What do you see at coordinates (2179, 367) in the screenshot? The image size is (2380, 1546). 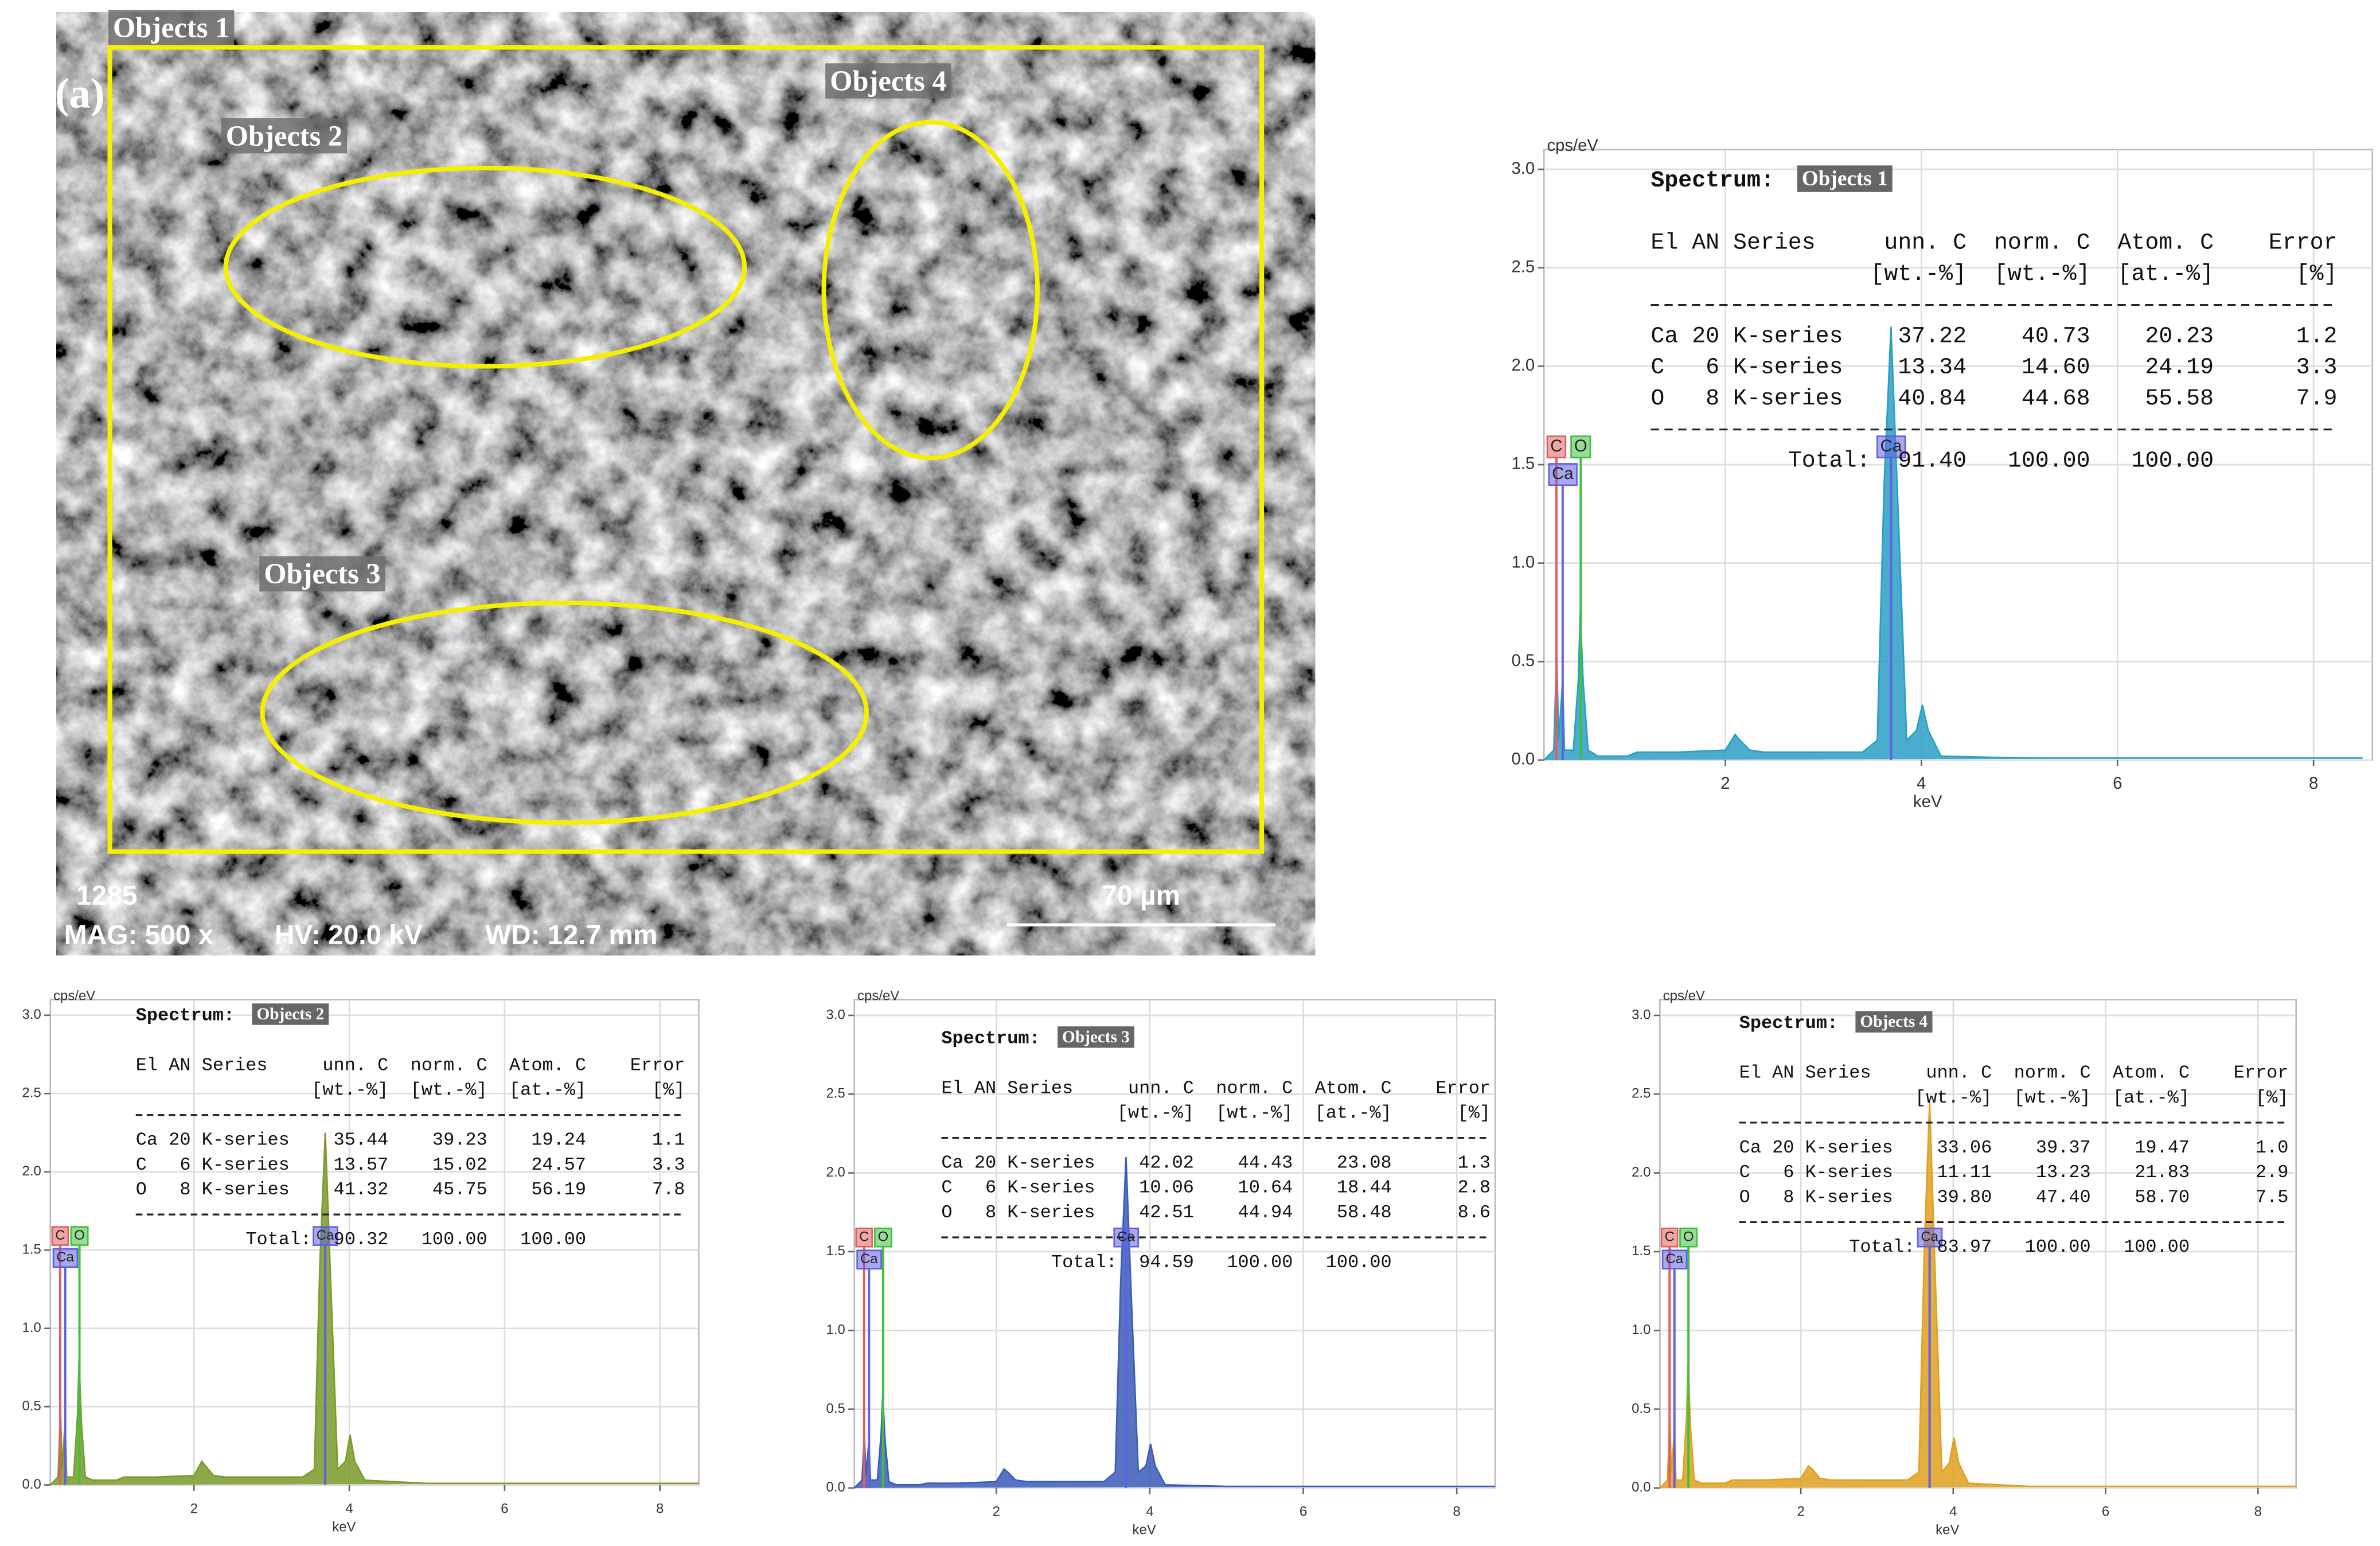 I see `table-cell: 24.19` at bounding box center [2179, 367].